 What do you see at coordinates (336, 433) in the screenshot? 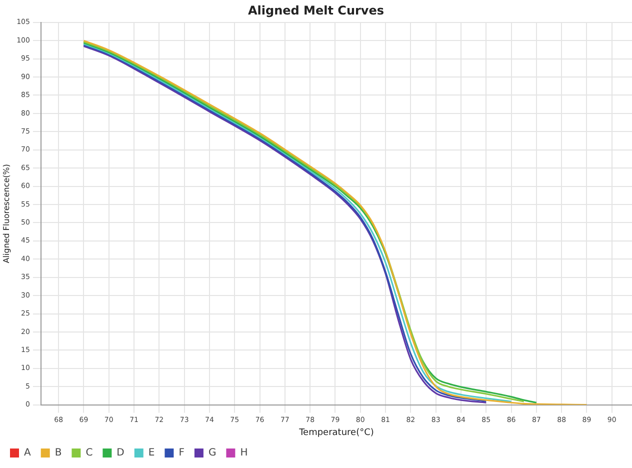
I see `x-axis-title: Temperature(°C)` at bounding box center [336, 433].